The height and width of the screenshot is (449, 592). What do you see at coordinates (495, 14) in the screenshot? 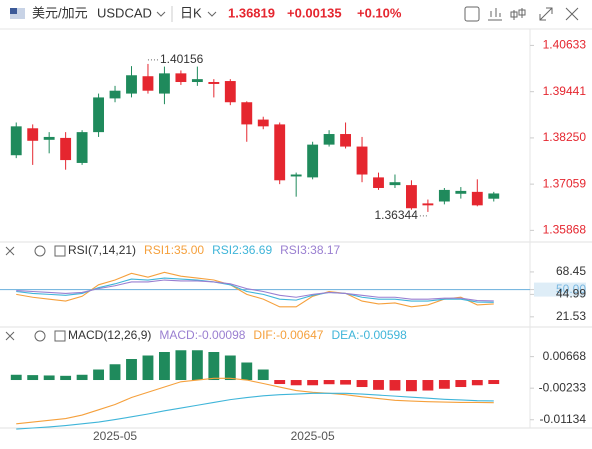
I see `chart-type-button` at bounding box center [495, 14].